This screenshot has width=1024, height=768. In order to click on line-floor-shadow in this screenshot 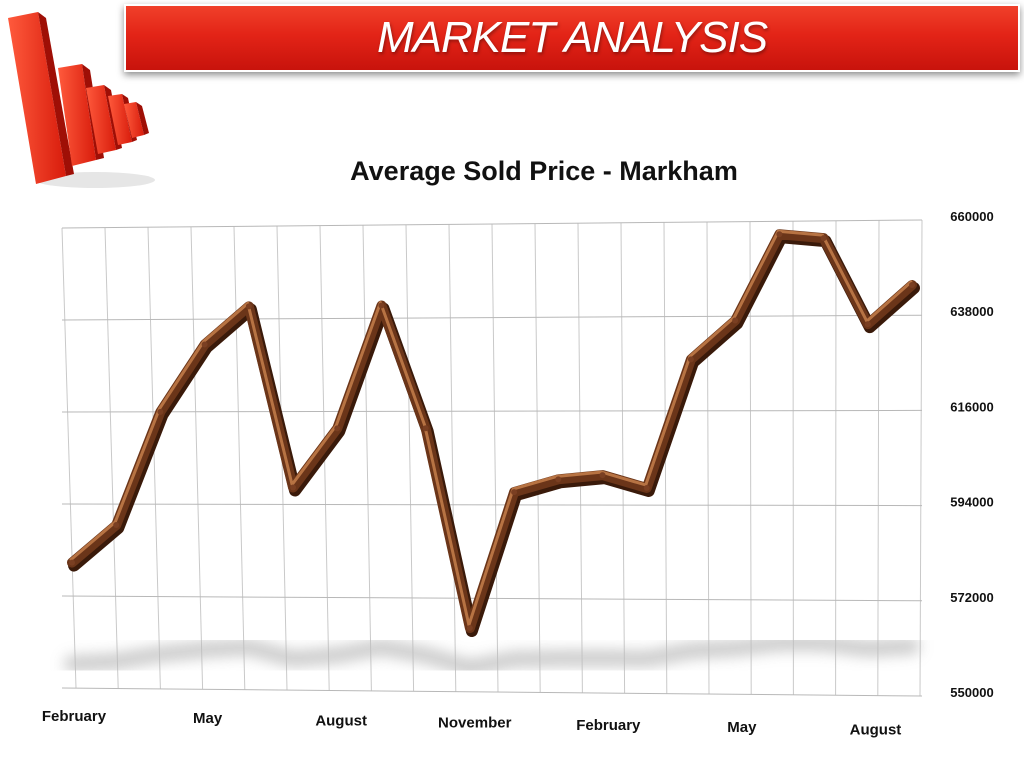, I will do `click(492, 655)`.